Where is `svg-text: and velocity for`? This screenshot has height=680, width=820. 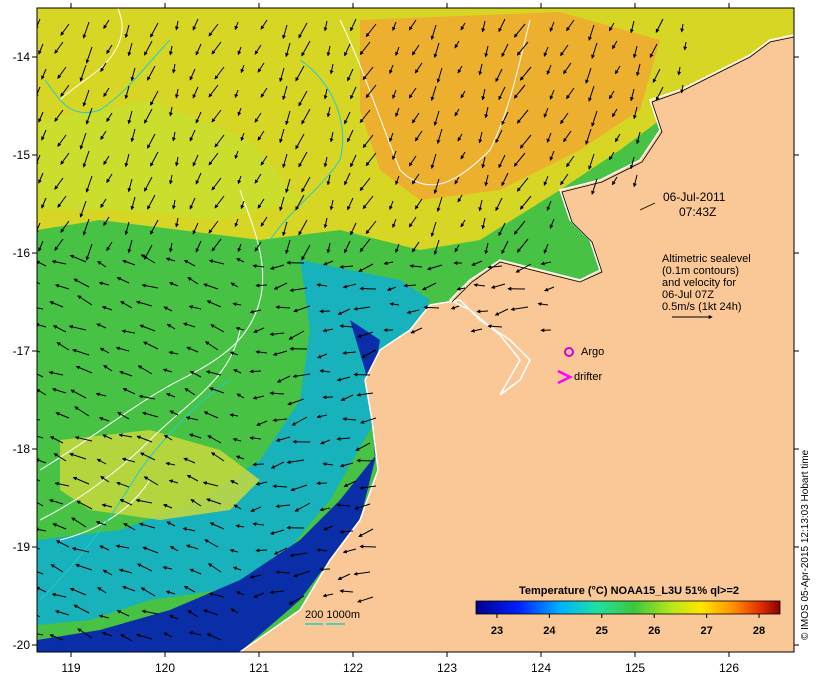 svg-text: and velocity for is located at coordinates (699, 283).